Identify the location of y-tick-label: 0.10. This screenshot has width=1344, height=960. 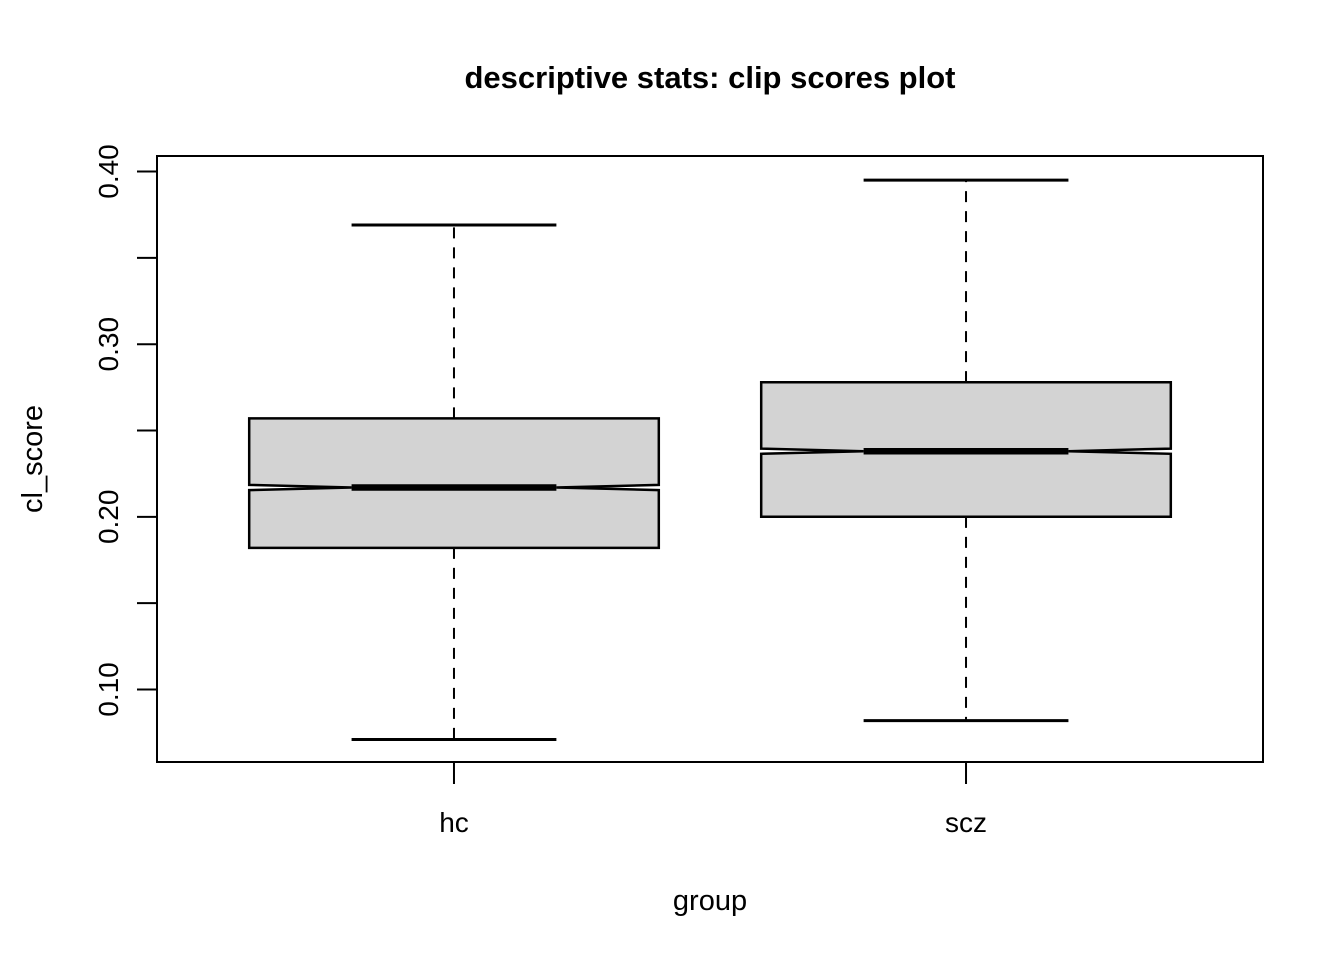
(108, 689).